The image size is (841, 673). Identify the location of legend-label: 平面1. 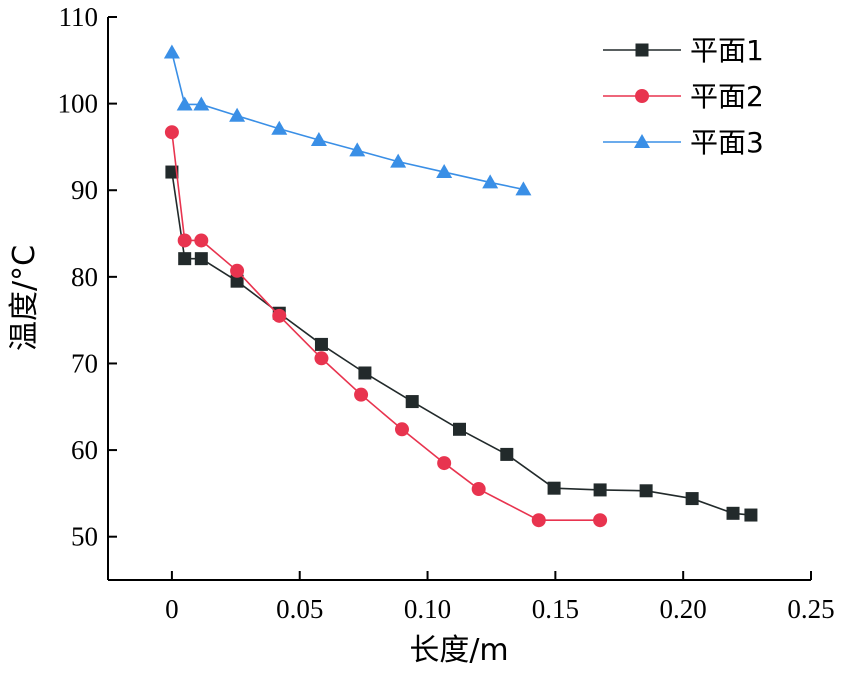
(727, 50).